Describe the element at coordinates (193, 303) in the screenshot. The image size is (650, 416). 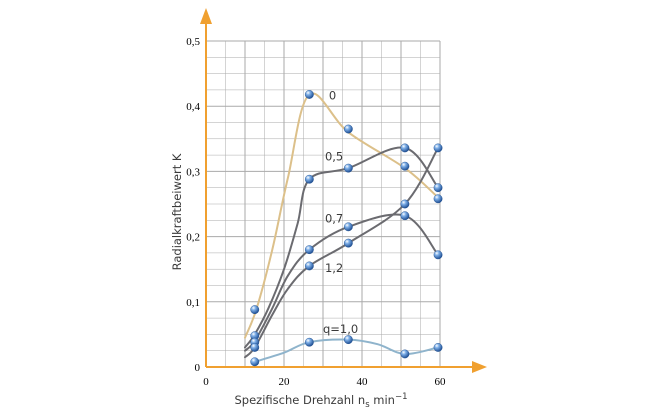
I see `y-tick-label: 0,1` at that location.